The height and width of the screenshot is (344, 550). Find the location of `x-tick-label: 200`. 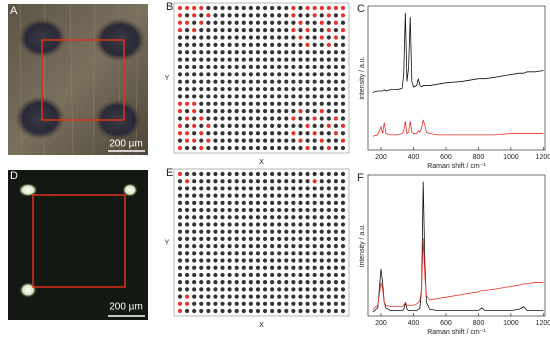

x-tick-label: 200 is located at coordinates (381, 323).